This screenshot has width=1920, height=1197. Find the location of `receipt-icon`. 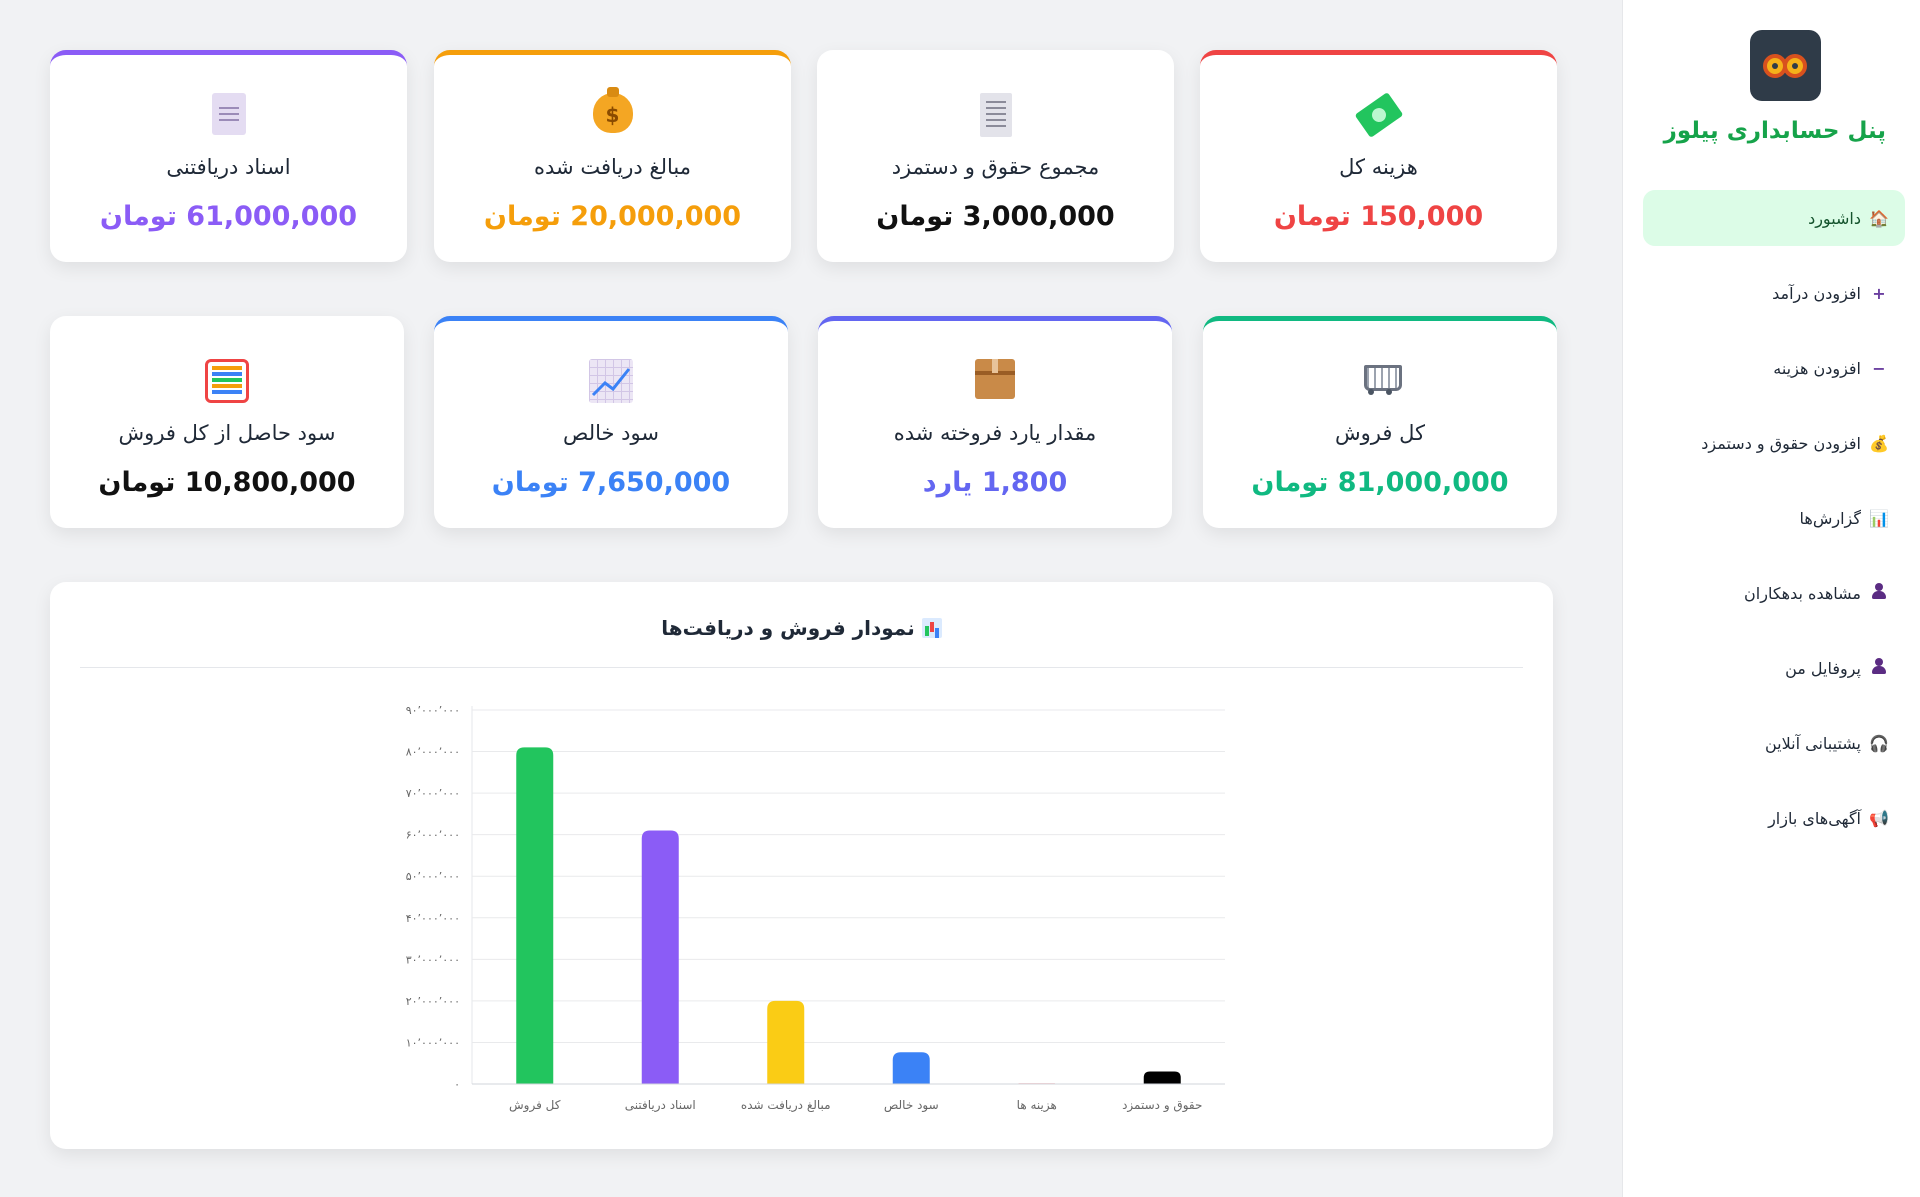

receipt-icon is located at coordinates (995, 115).